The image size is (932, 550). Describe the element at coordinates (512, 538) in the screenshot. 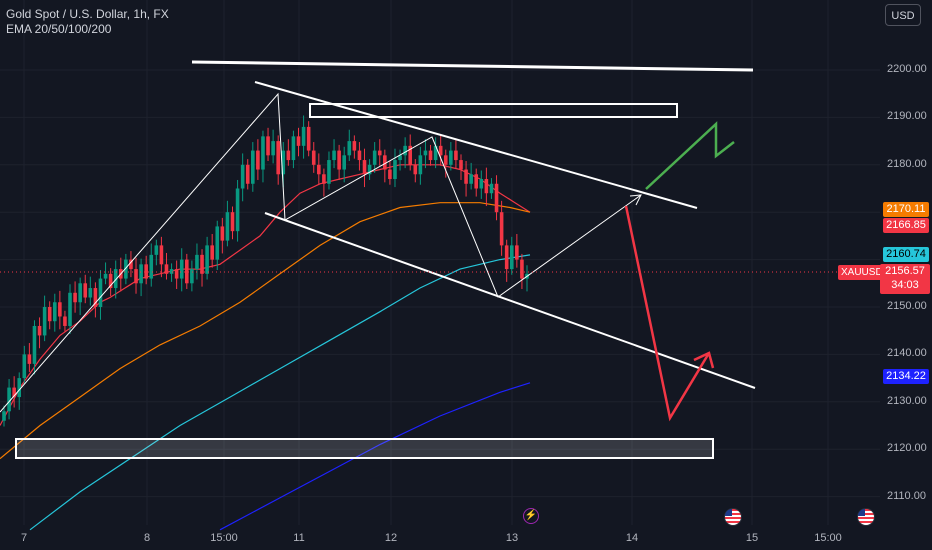

I see `time-axis-label: 13` at that location.